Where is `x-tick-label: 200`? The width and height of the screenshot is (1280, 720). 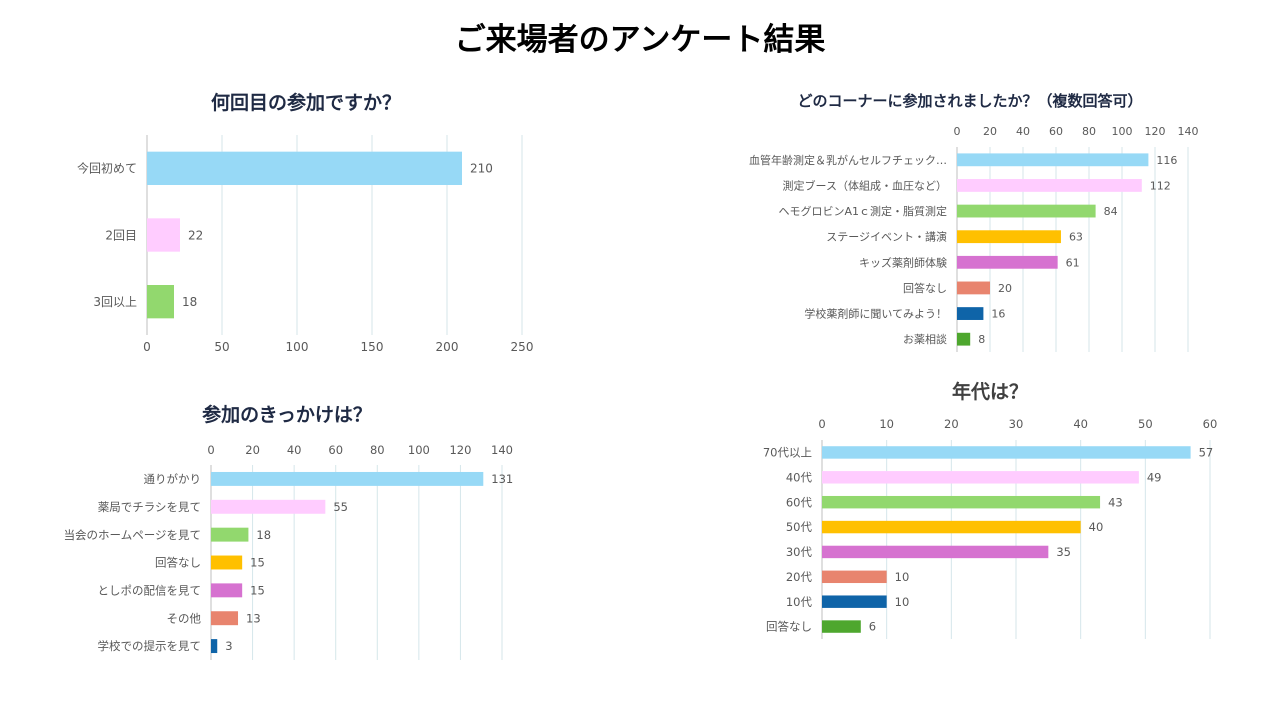 x-tick-label: 200 is located at coordinates (447, 347).